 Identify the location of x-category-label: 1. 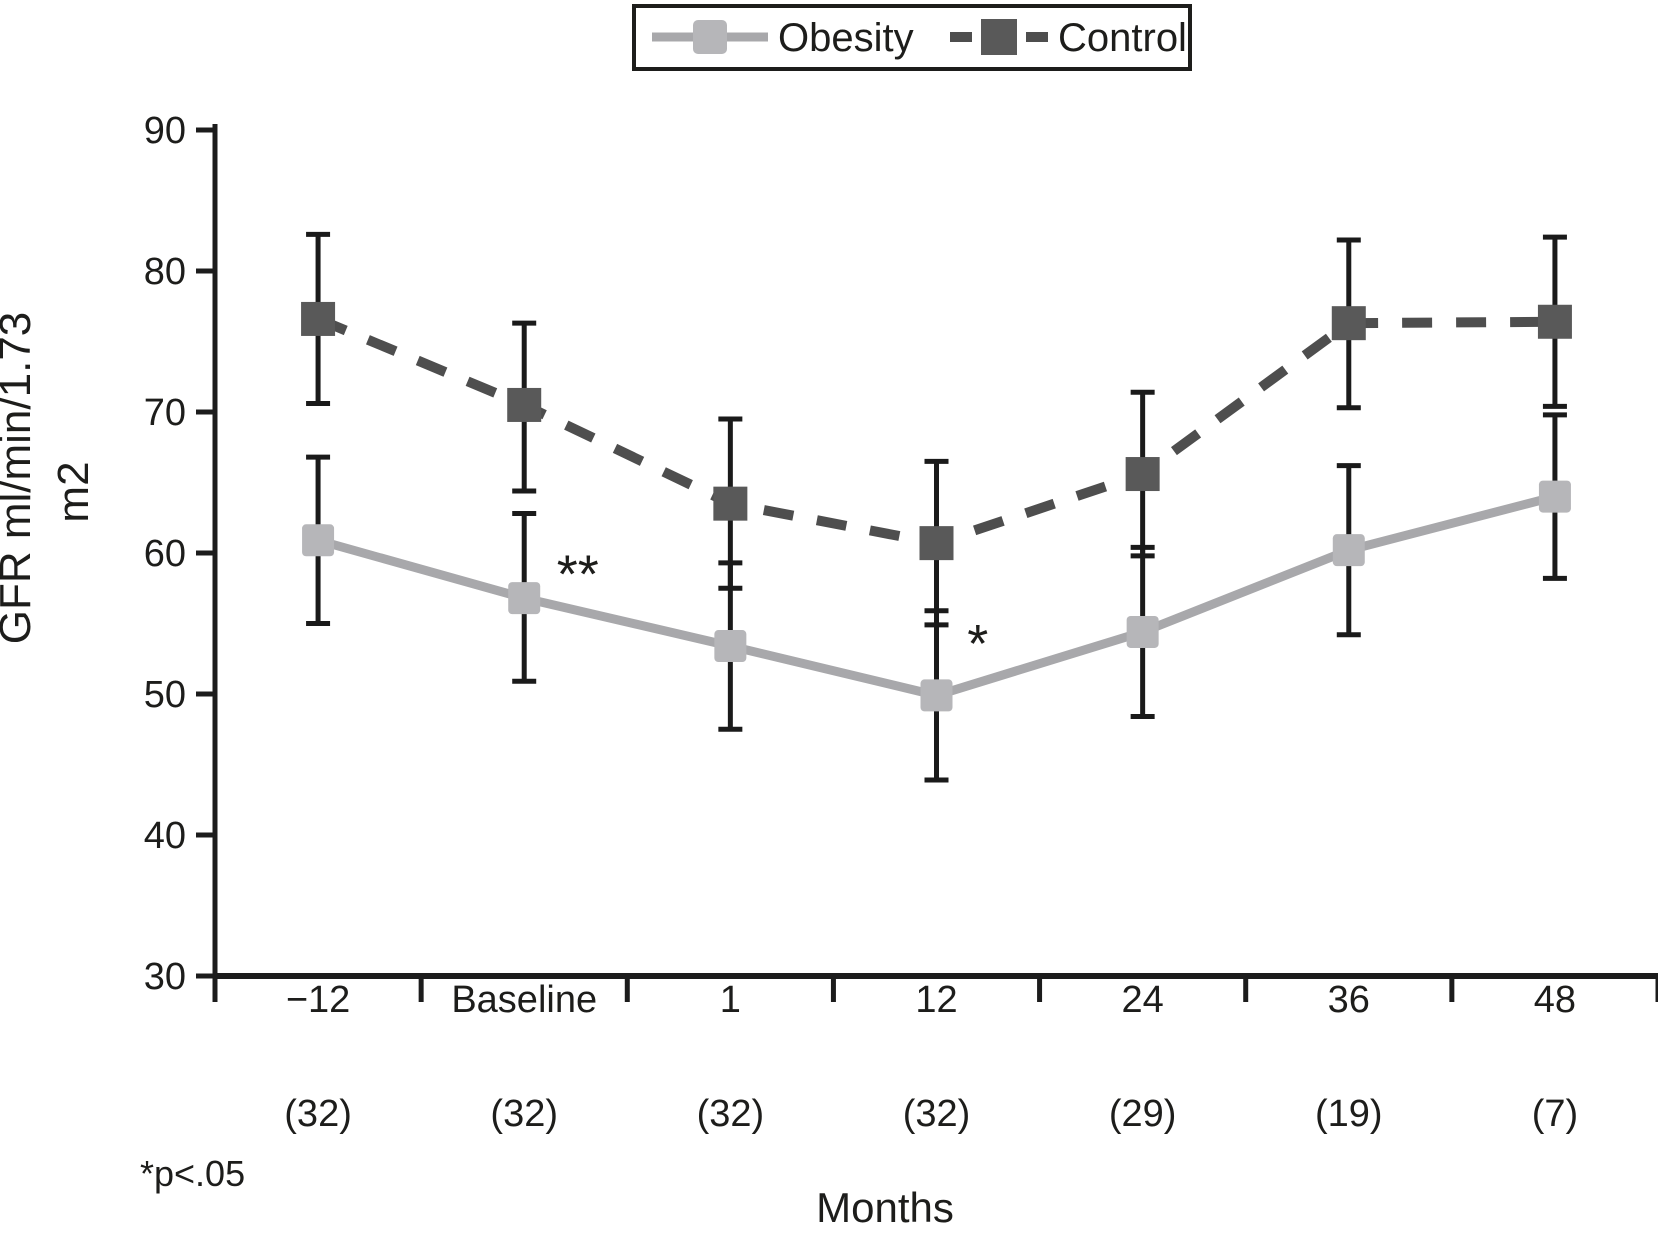
(730, 1000).